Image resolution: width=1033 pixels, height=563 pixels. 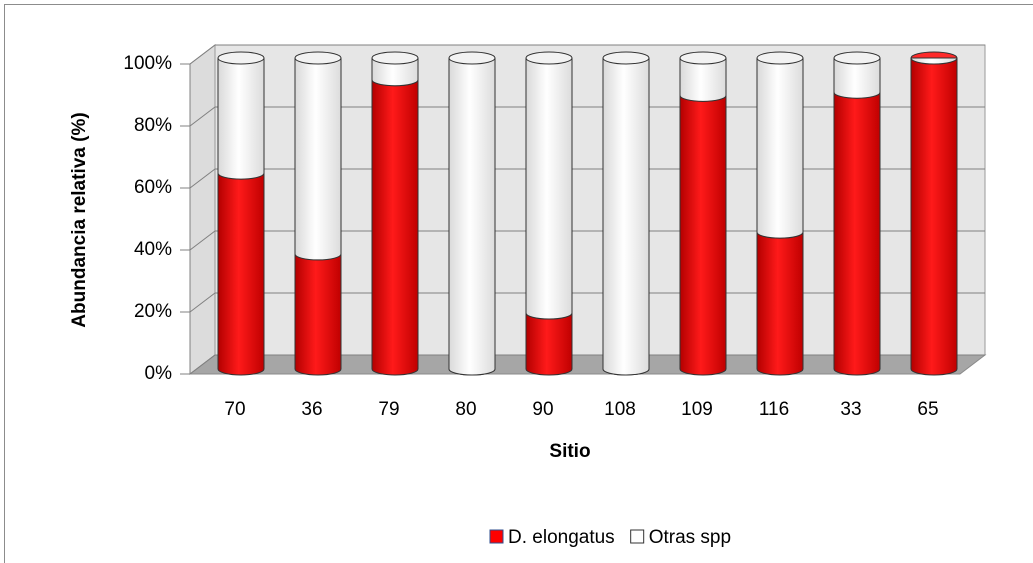 I want to click on x-tick-label: 108, so click(x=620, y=409).